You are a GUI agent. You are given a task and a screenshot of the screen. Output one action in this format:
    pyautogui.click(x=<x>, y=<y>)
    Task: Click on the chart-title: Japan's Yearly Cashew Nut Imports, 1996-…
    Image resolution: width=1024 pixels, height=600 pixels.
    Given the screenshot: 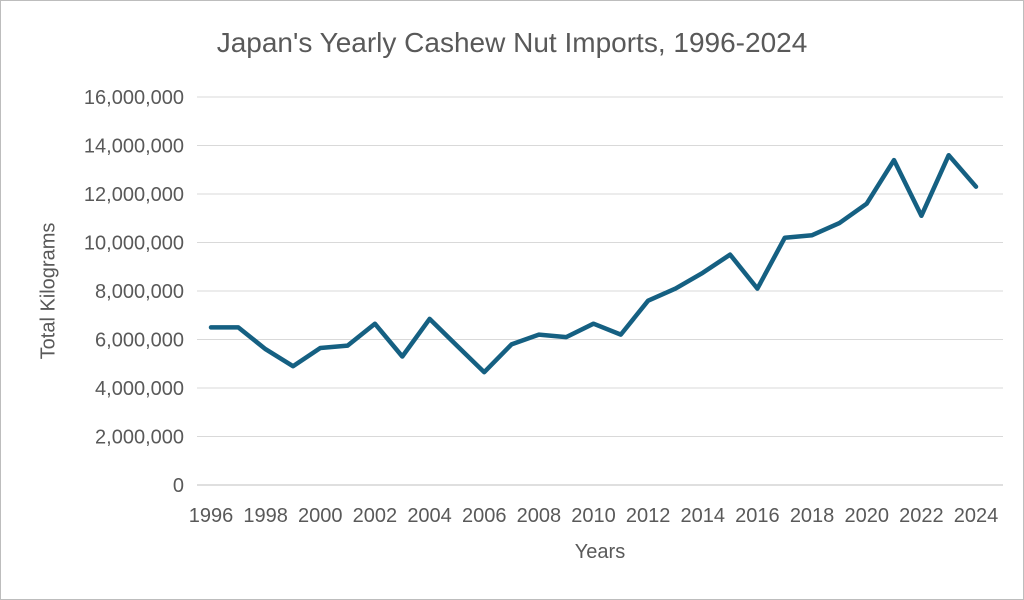 What is the action you would take?
    pyautogui.click(x=512, y=42)
    